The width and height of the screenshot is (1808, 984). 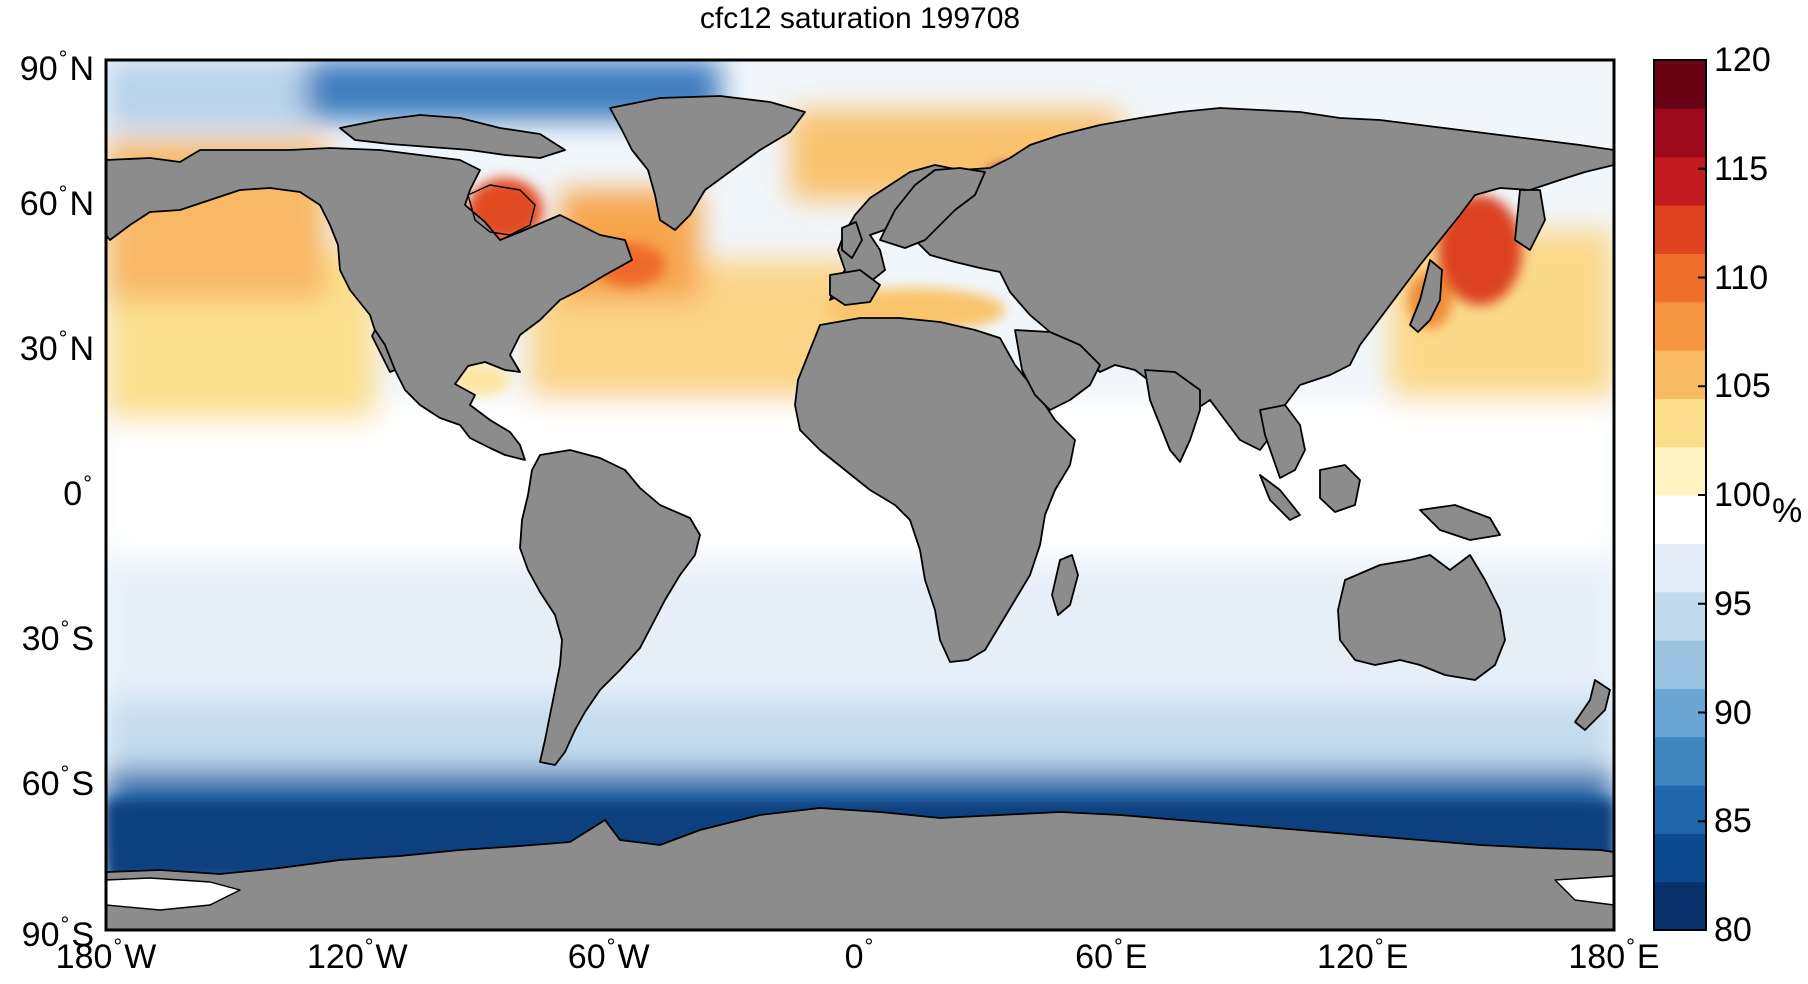 I want to click on south-america, so click(x=610, y=607).